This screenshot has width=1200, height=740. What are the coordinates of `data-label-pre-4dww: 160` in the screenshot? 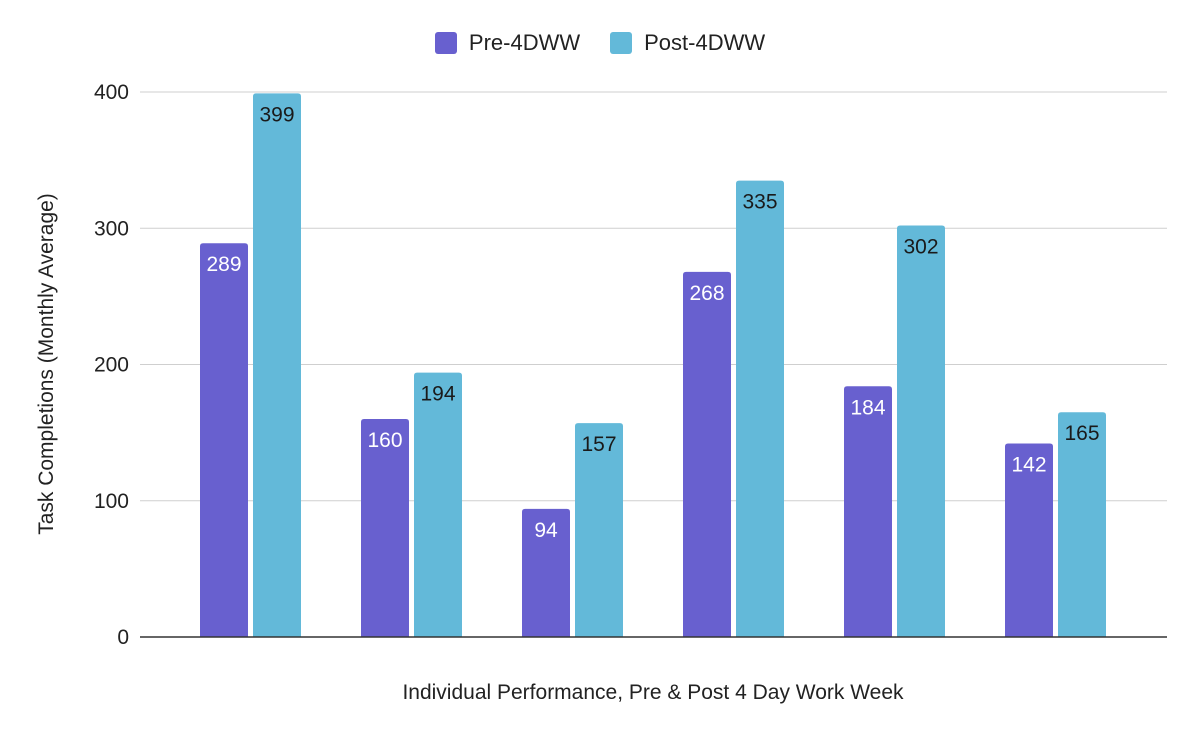 It's located at (384, 440).